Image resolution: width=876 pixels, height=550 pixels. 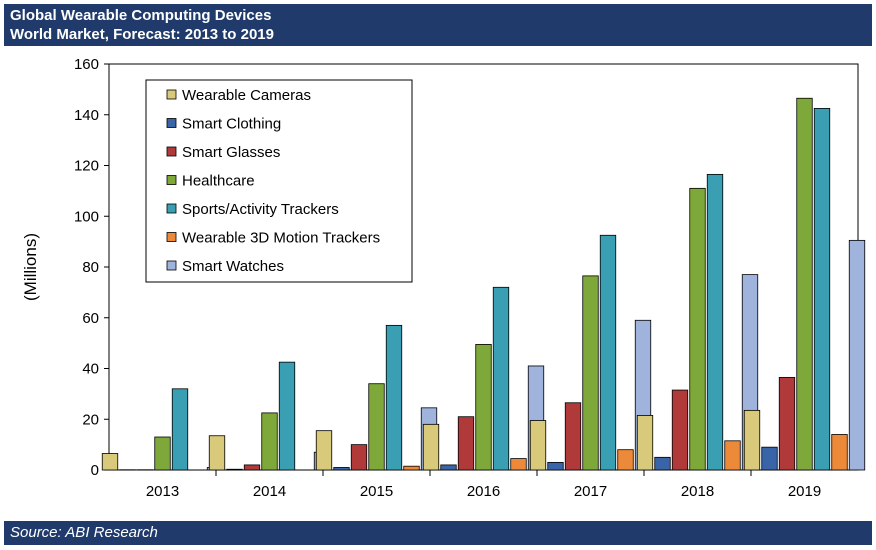 I want to click on y-tick-label: 160, so click(x=86, y=64).